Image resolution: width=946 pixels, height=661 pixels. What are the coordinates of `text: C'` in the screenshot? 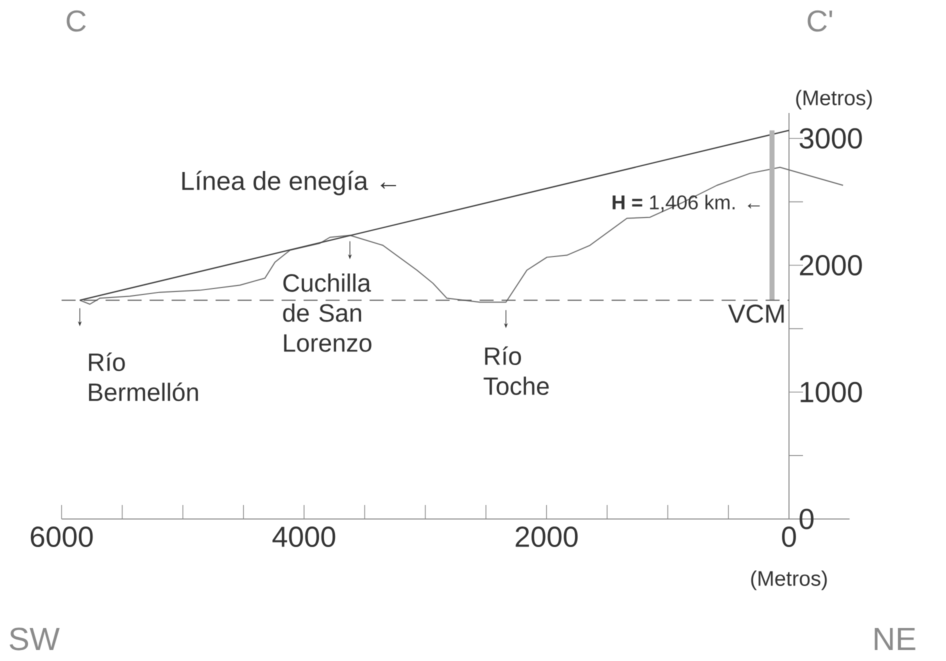 It's located at (820, 21).